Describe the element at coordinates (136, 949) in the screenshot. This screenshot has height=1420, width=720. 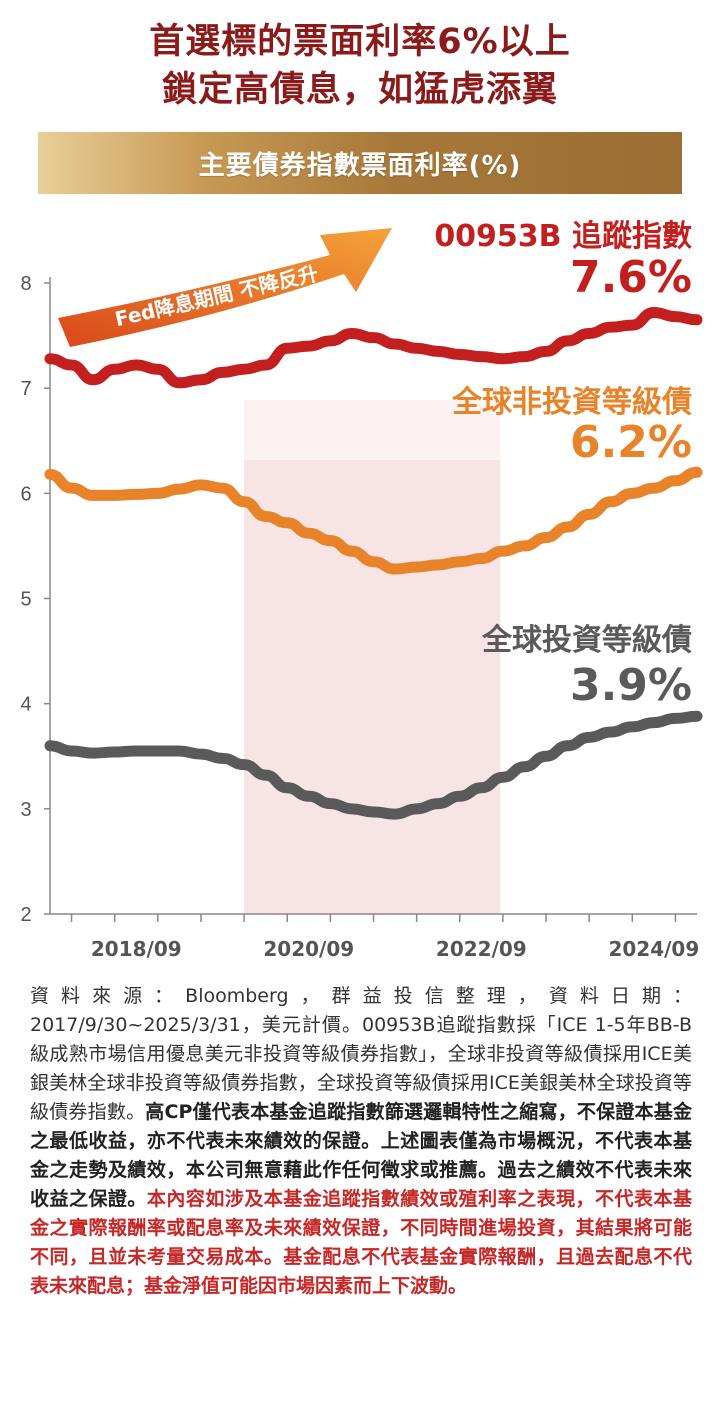
I see `x-tick-label: 2018/09` at that location.